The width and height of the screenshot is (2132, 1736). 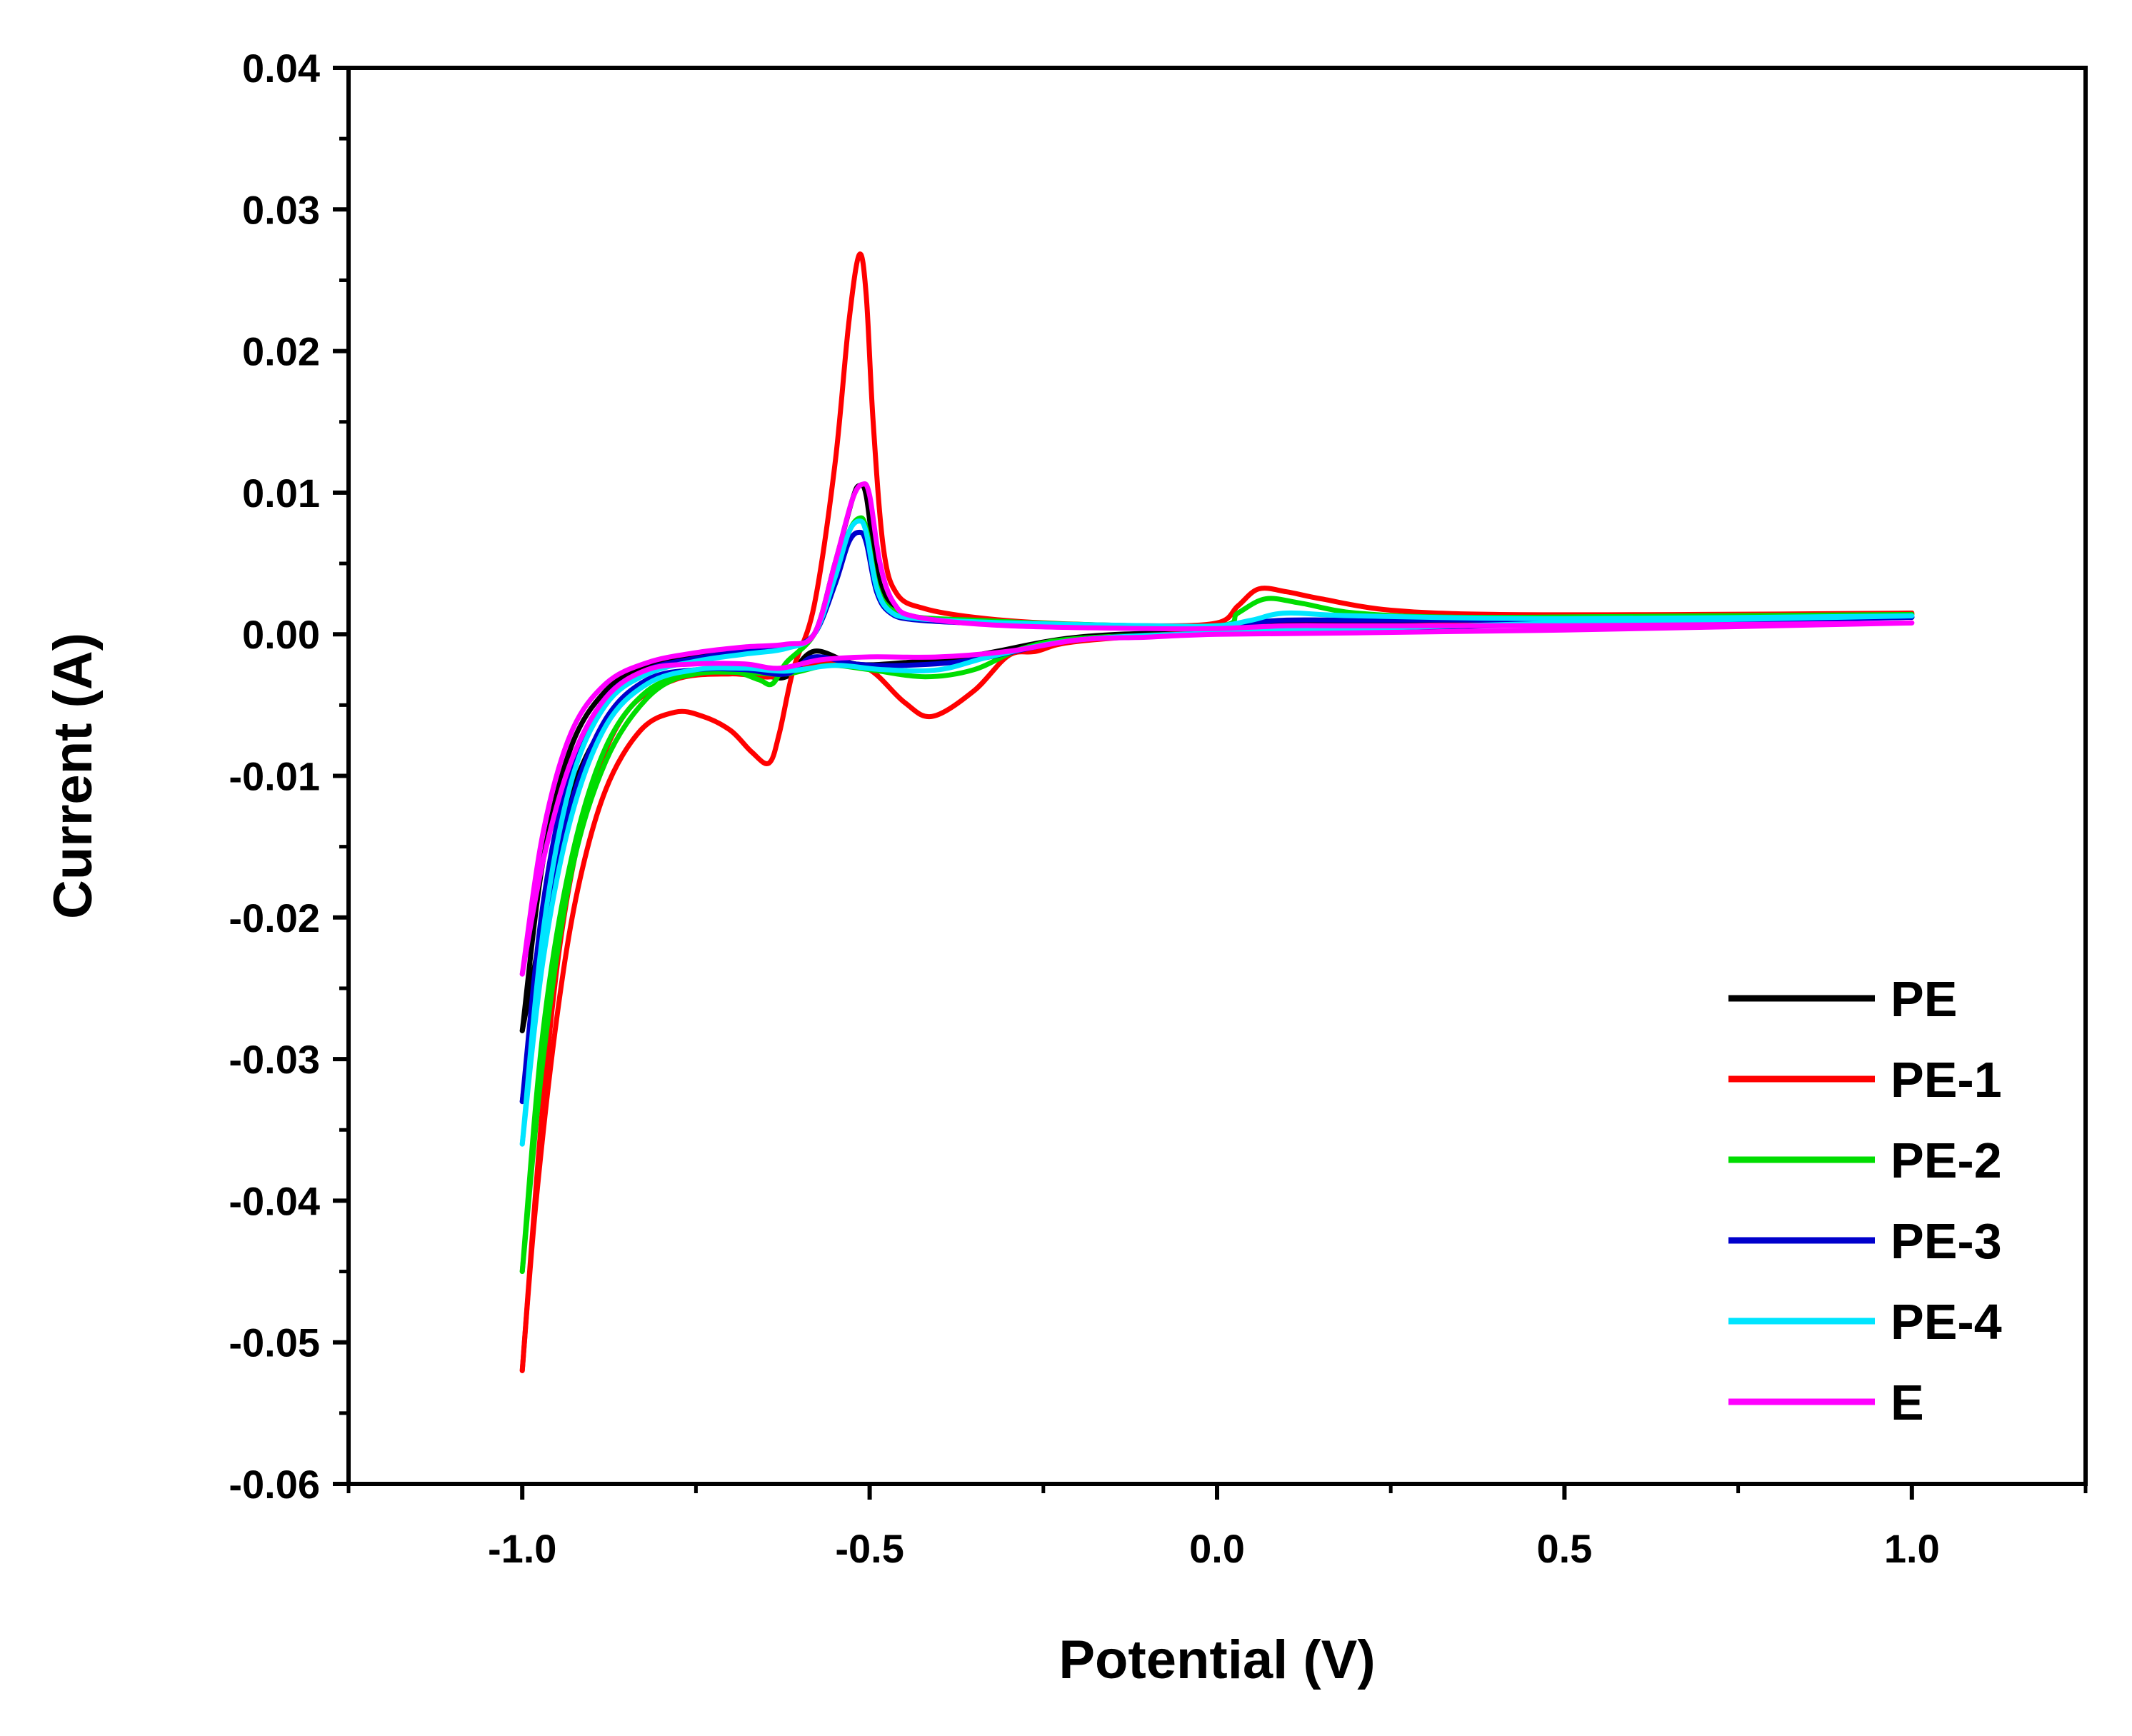 What do you see at coordinates (274, 1059) in the screenshot?
I see `y-tick-label: -0.03` at bounding box center [274, 1059].